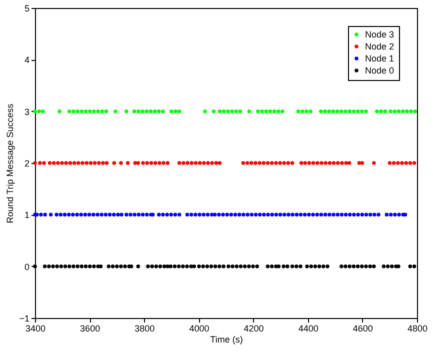  What do you see at coordinates (90, 329) in the screenshot?
I see `x-tick-label: 3600` at bounding box center [90, 329].